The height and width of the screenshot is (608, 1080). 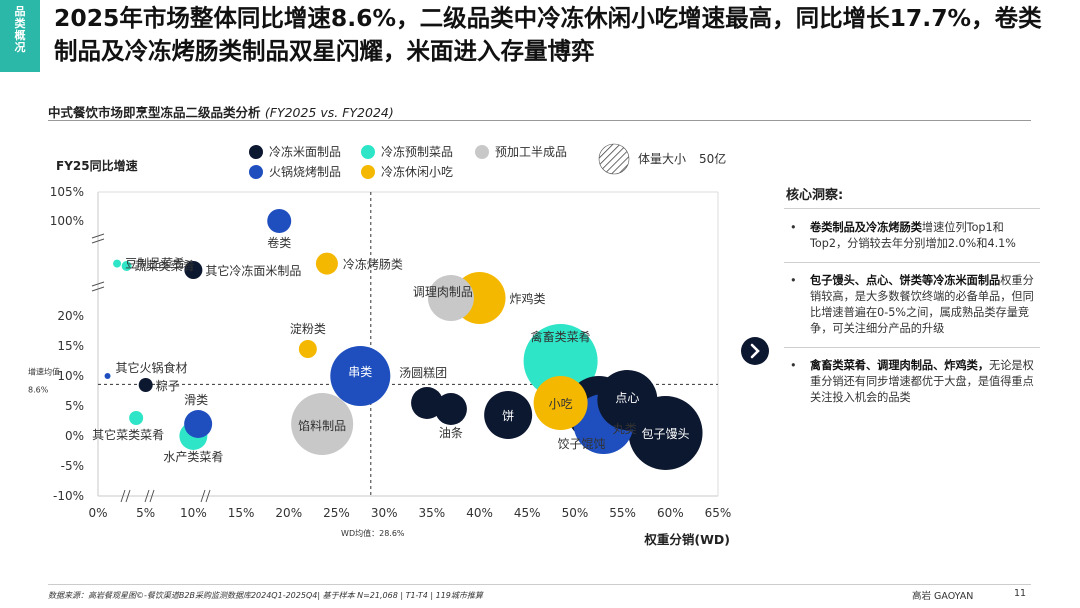 What do you see at coordinates (72, 466) in the screenshot?
I see `y-tick-label: -5%` at bounding box center [72, 466].